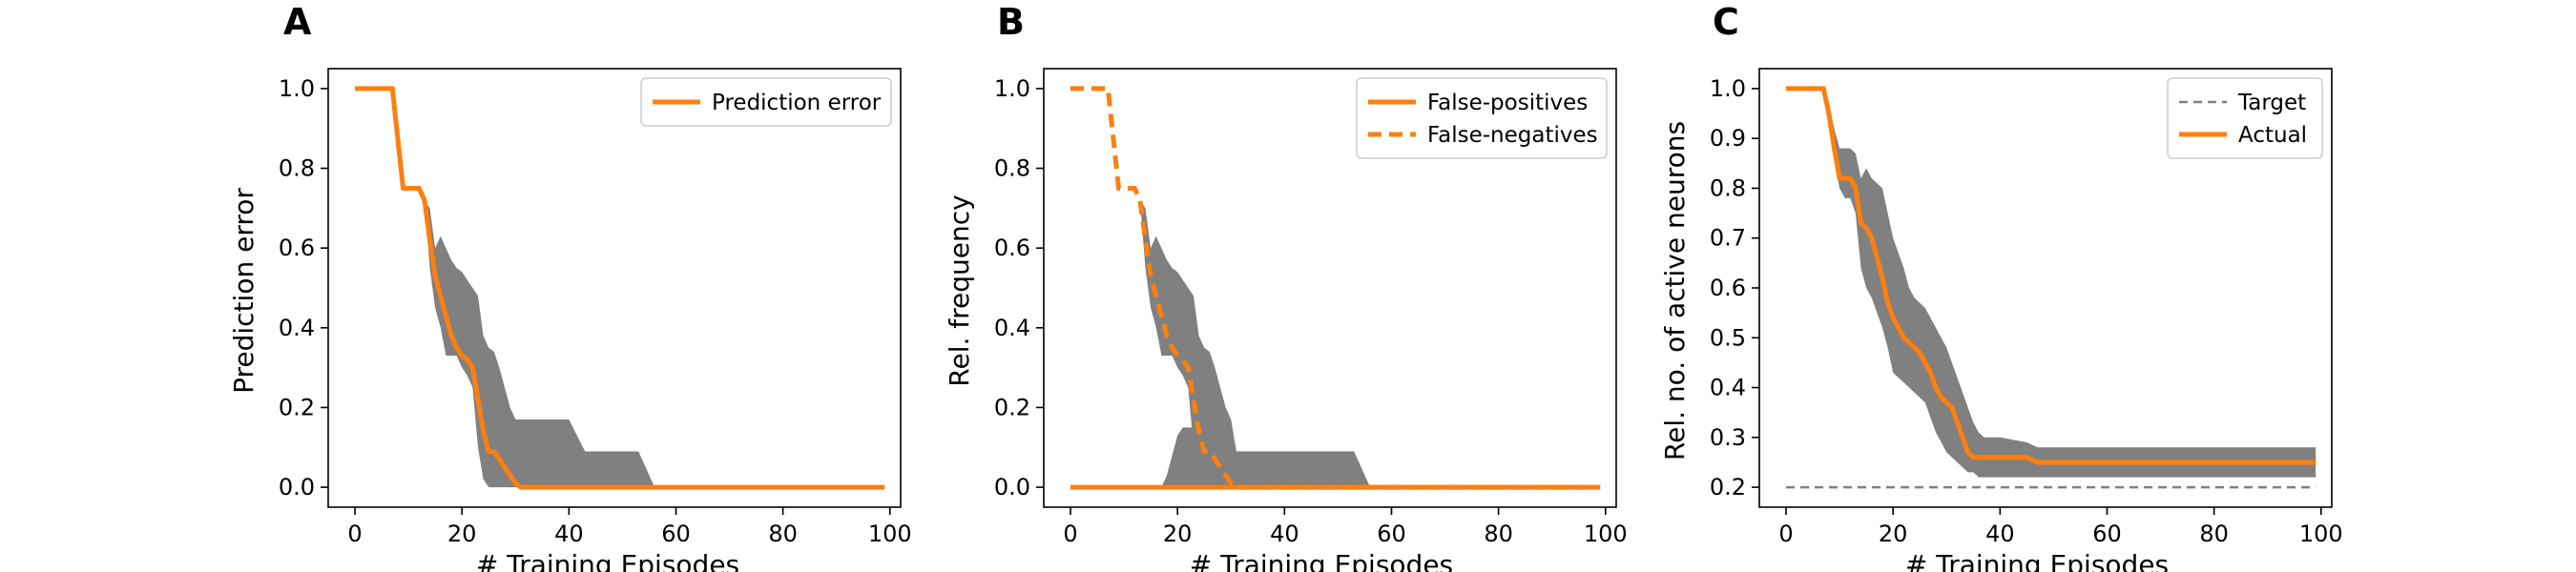 The image size is (2576, 572). Describe the element at coordinates (2000, 534) in the screenshot. I see `panel-c-x-tick-label: 40` at that location.